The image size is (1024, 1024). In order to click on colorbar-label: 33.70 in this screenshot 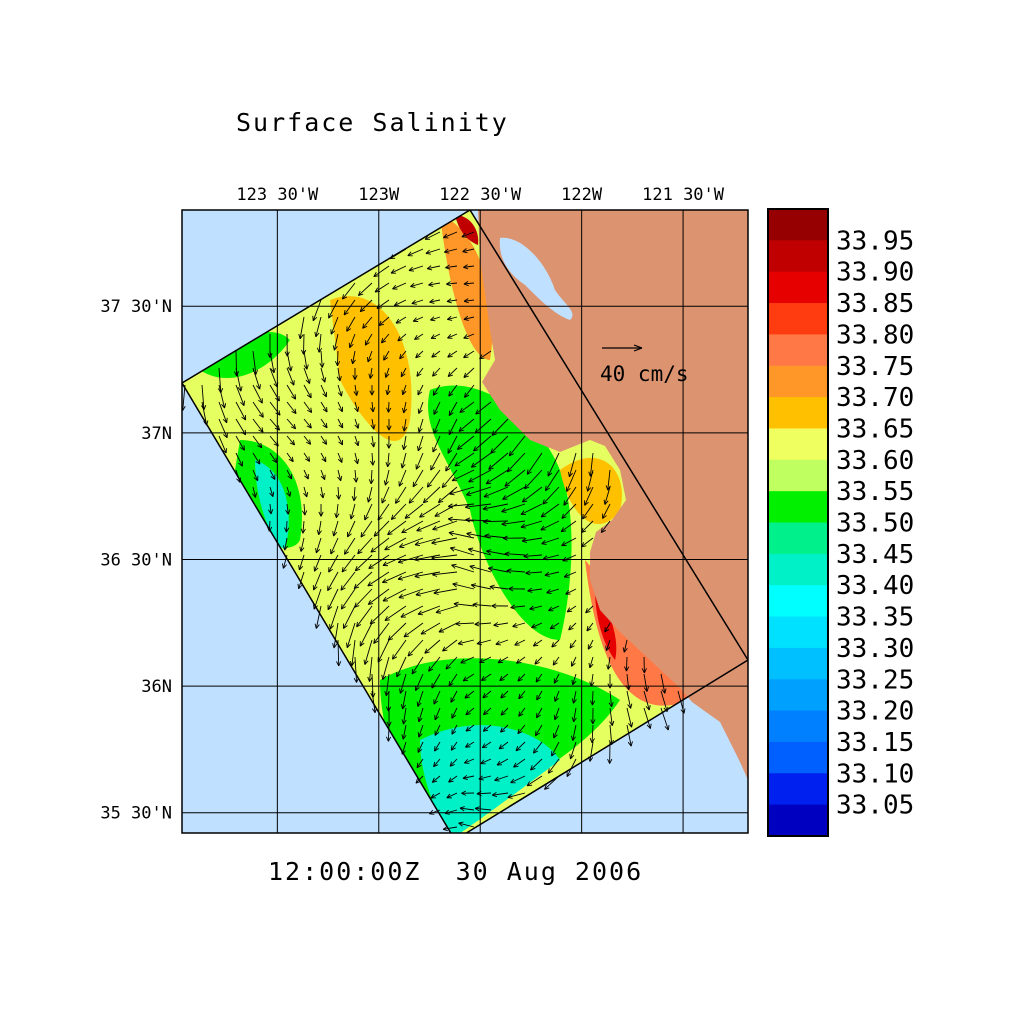, I will do `click(875, 398)`.